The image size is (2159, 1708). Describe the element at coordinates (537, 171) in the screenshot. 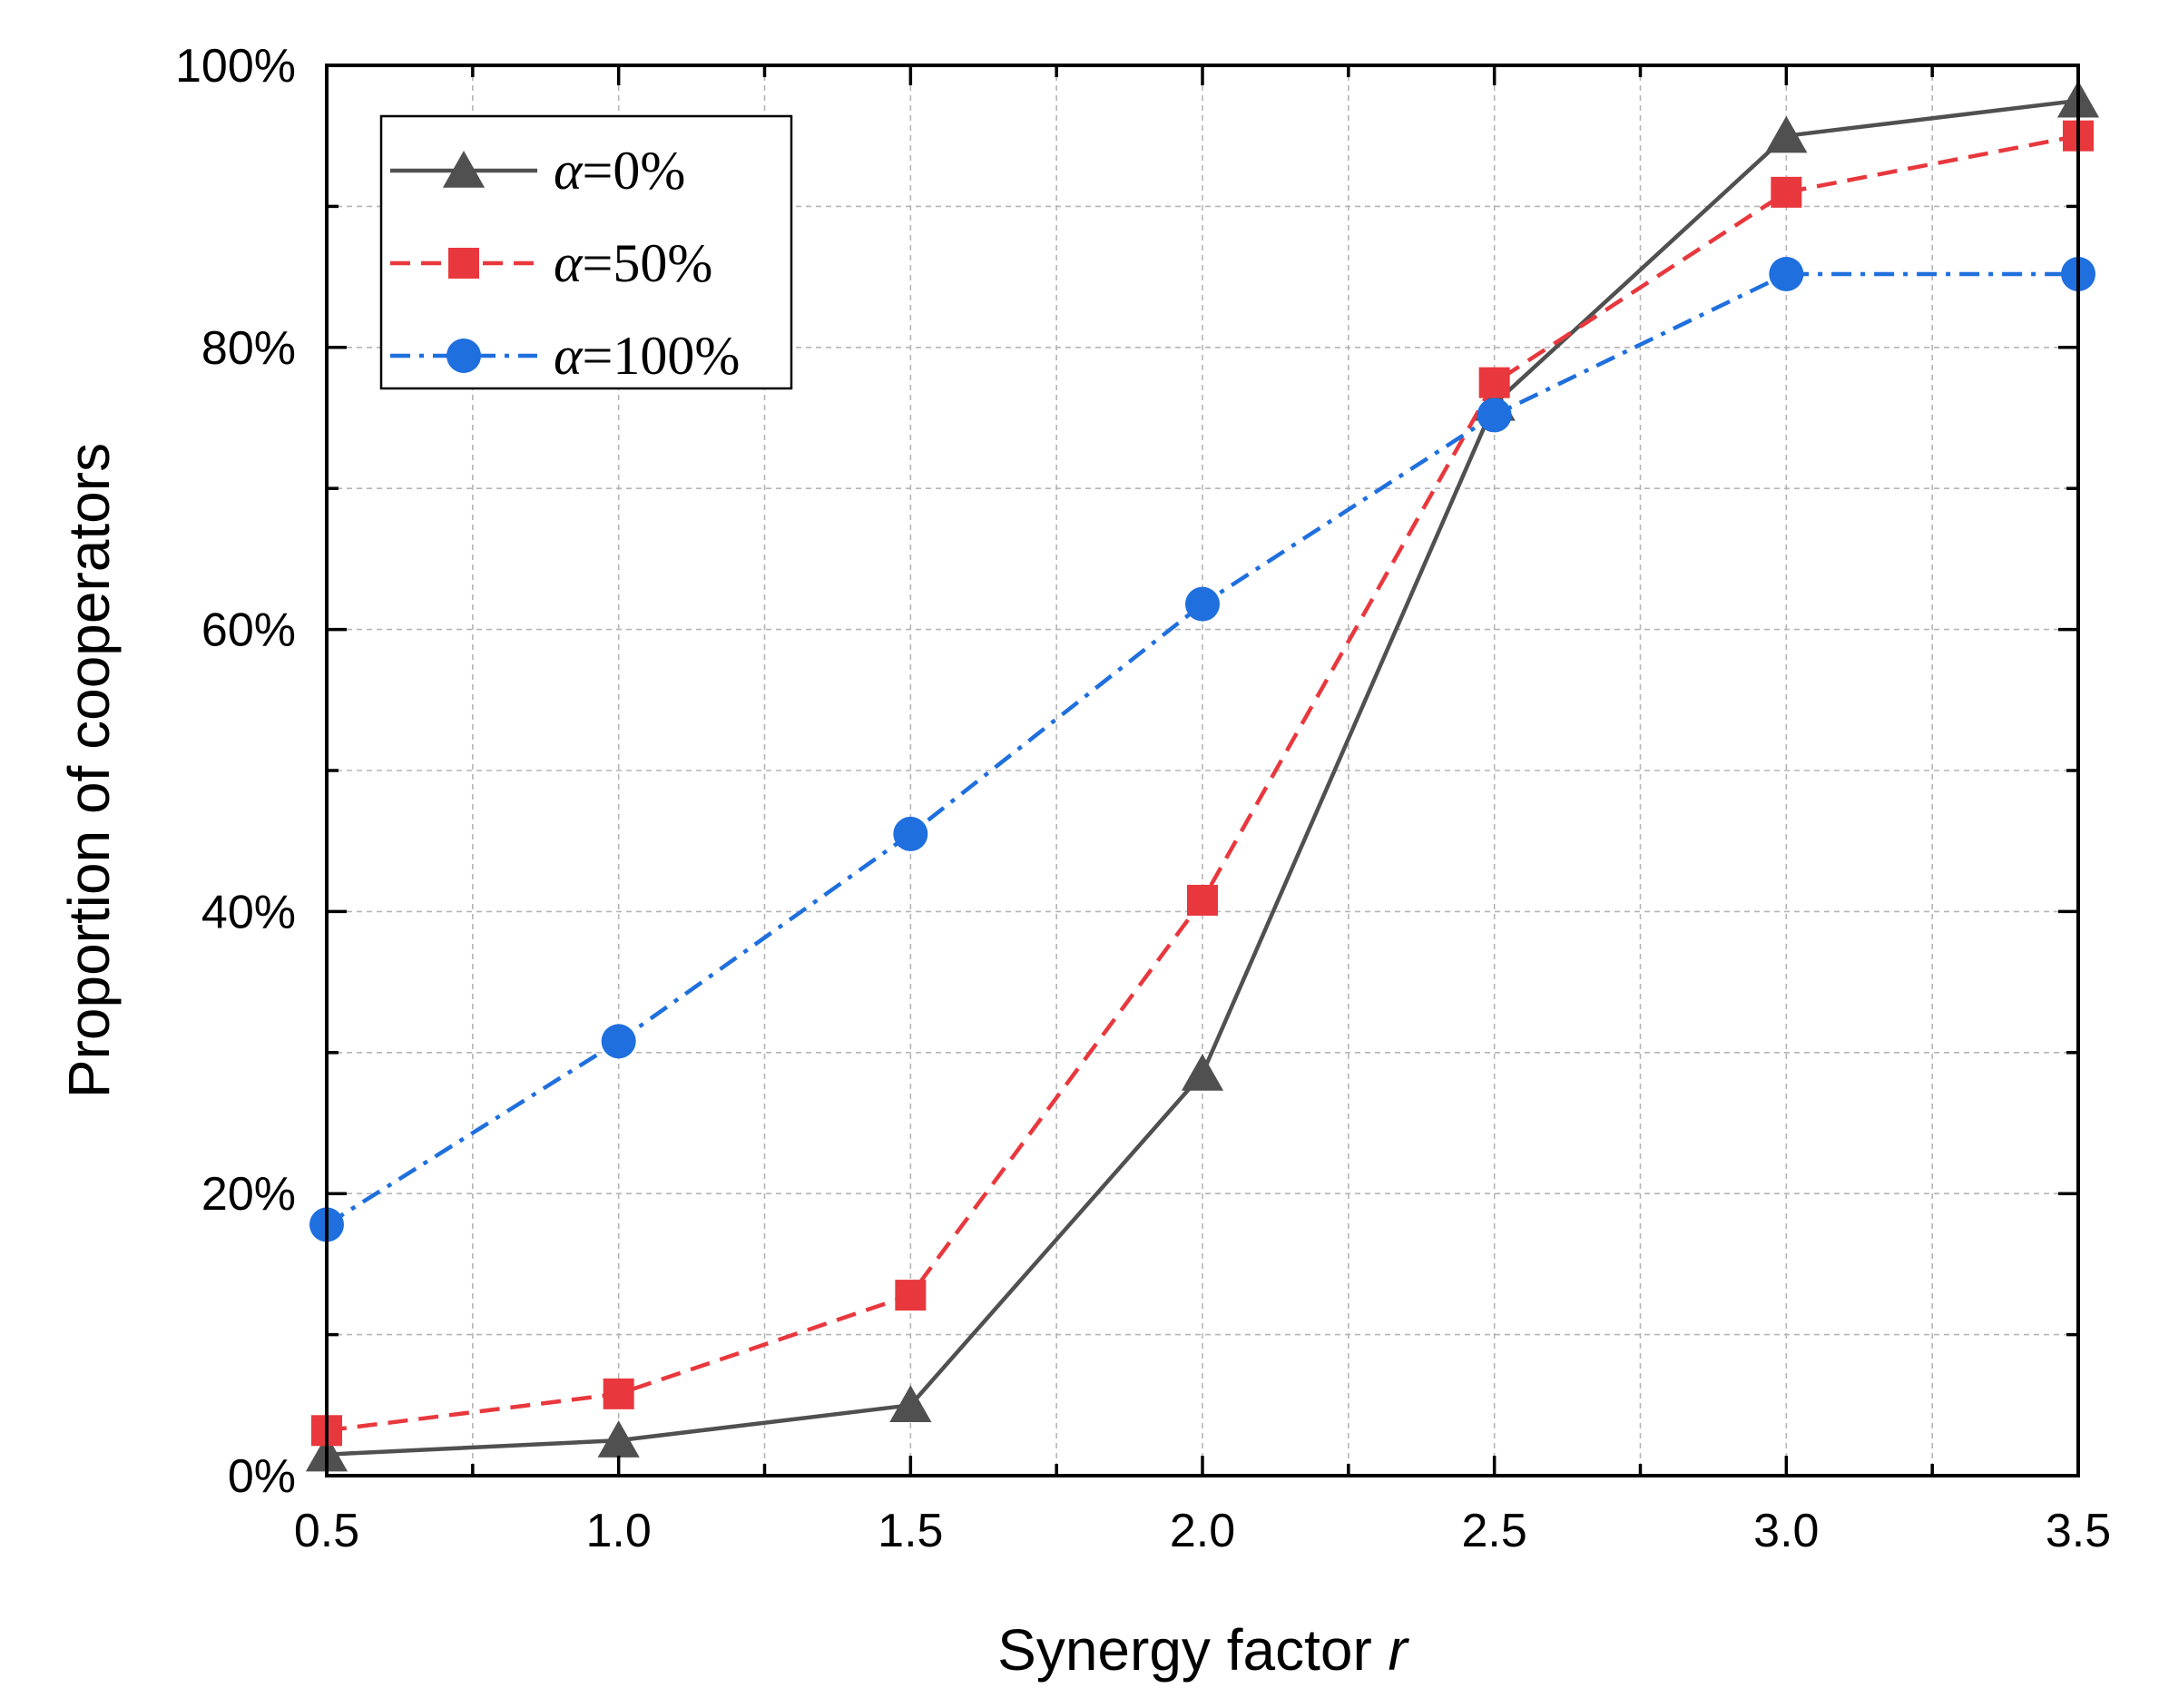

I see `legend-item: α=0%` at that location.